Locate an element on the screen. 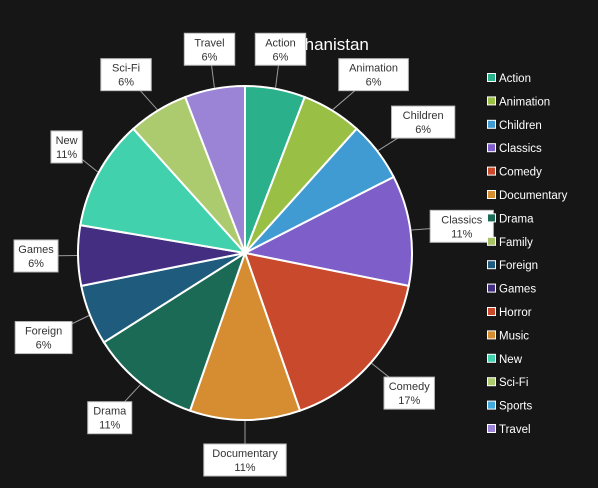  legend-label: Horror is located at coordinates (515, 313).